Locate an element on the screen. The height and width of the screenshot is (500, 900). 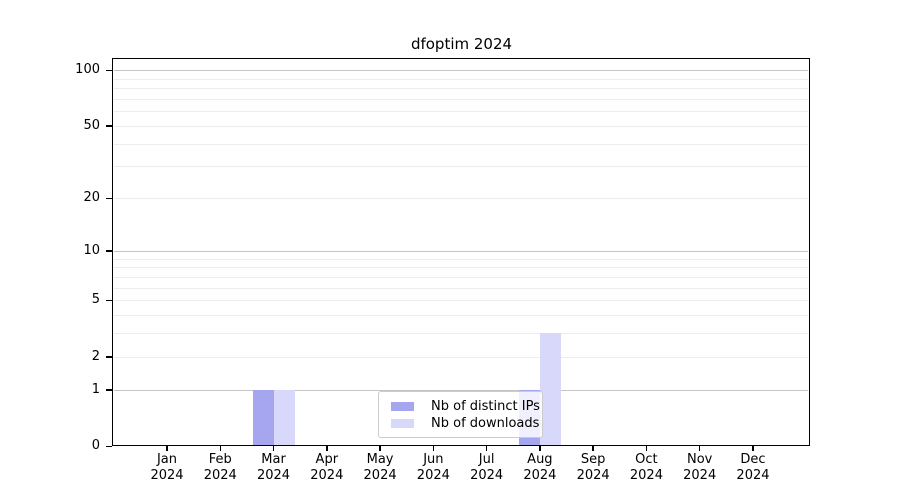
x-axis-tick-label-jun-2024: Jun 2024 is located at coordinates (433, 468).